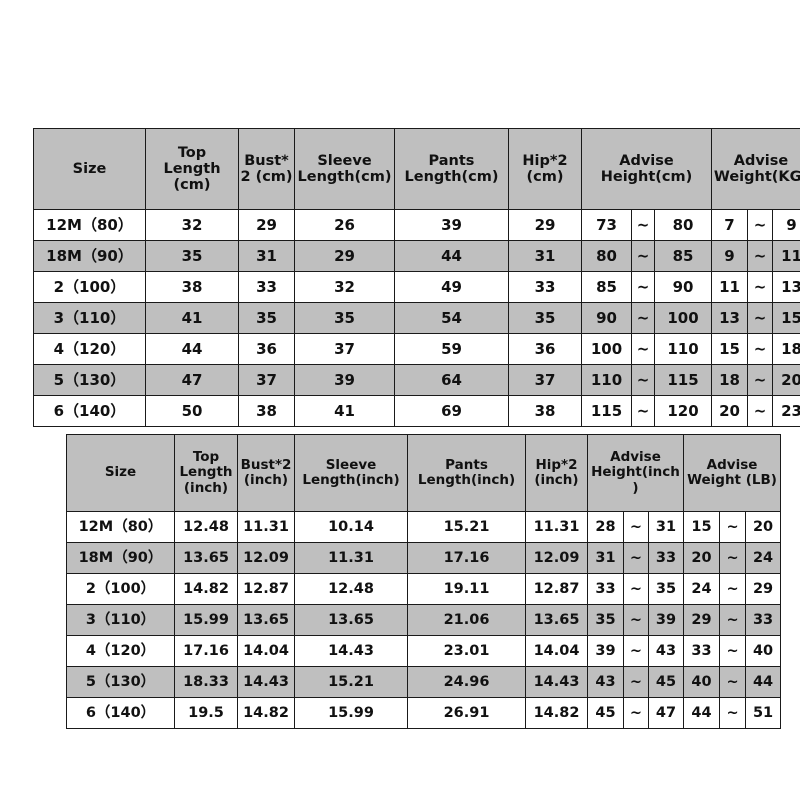 Image resolution: width=800 pixels, height=800 pixels. Describe the element at coordinates (605, 713) in the screenshot. I see `cell-height_min: 45` at that location.